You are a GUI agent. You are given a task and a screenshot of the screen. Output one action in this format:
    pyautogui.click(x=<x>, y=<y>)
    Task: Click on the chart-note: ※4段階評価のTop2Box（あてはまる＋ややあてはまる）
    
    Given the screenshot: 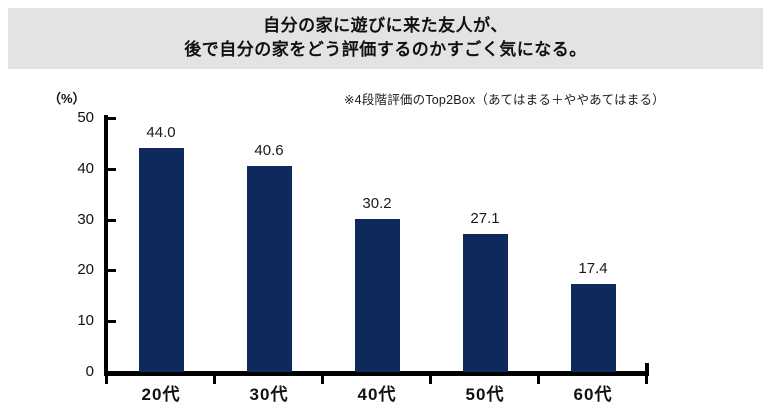 What is the action you would take?
    pyautogui.click(x=504, y=100)
    